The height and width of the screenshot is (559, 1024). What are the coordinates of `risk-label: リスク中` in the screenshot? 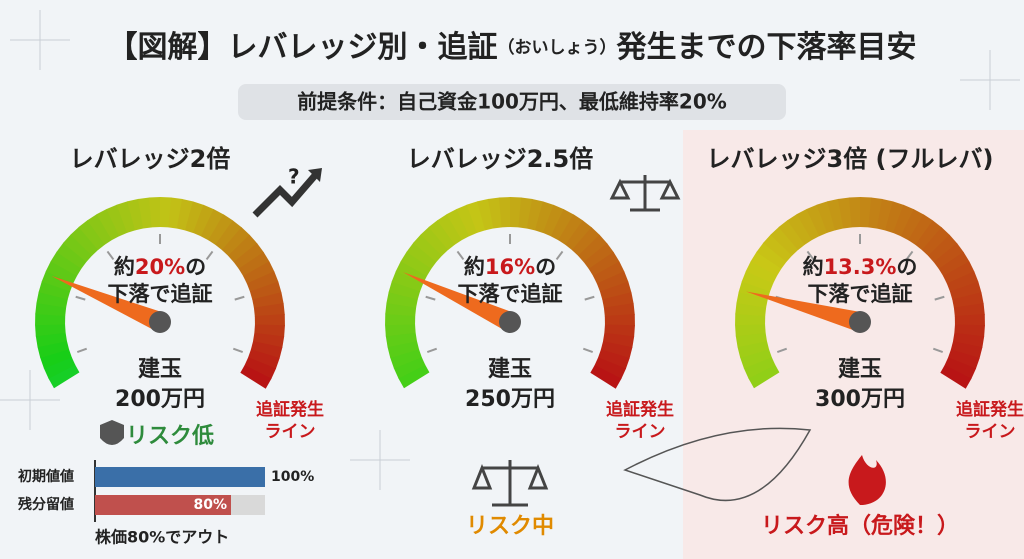 It's located at (510, 526).